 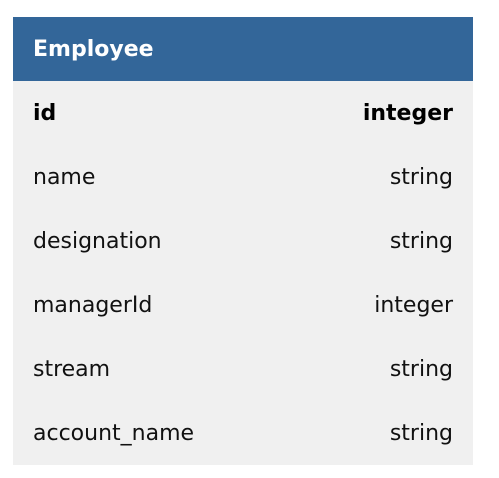 I want to click on field-row-account-name: account_name string, so click(x=243, y=433).